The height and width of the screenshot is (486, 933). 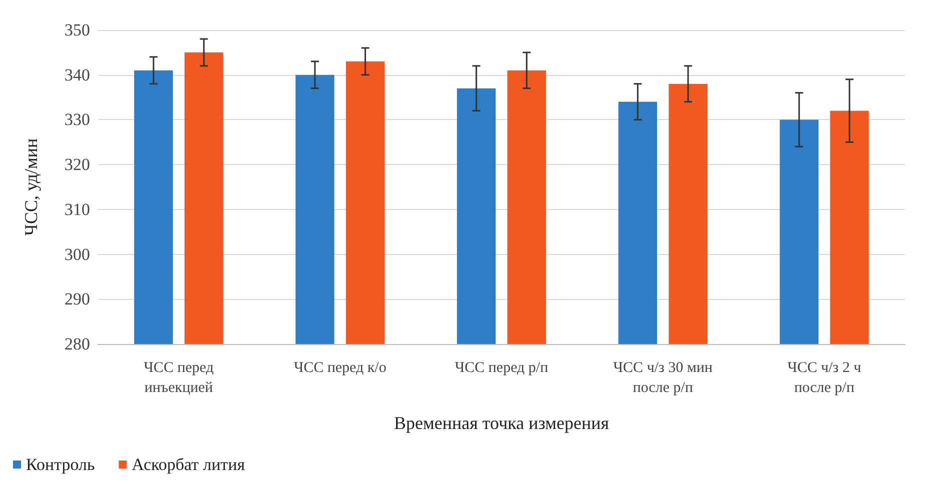 I want to click on y-tick-label: 310, so click(x=77, y=209).